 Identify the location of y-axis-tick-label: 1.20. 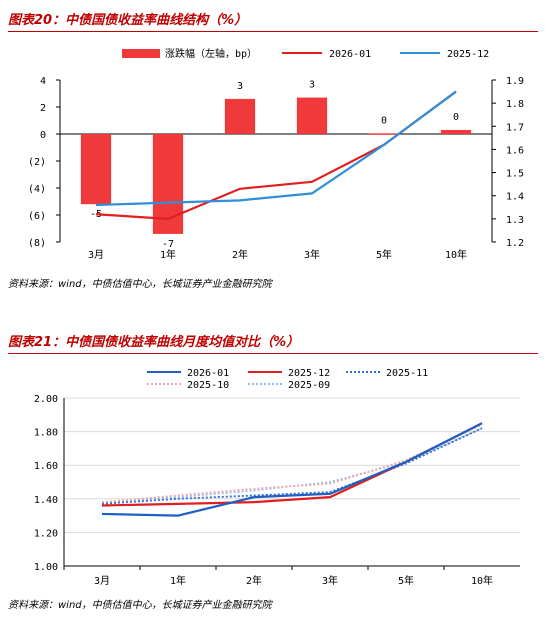
(46, 533).